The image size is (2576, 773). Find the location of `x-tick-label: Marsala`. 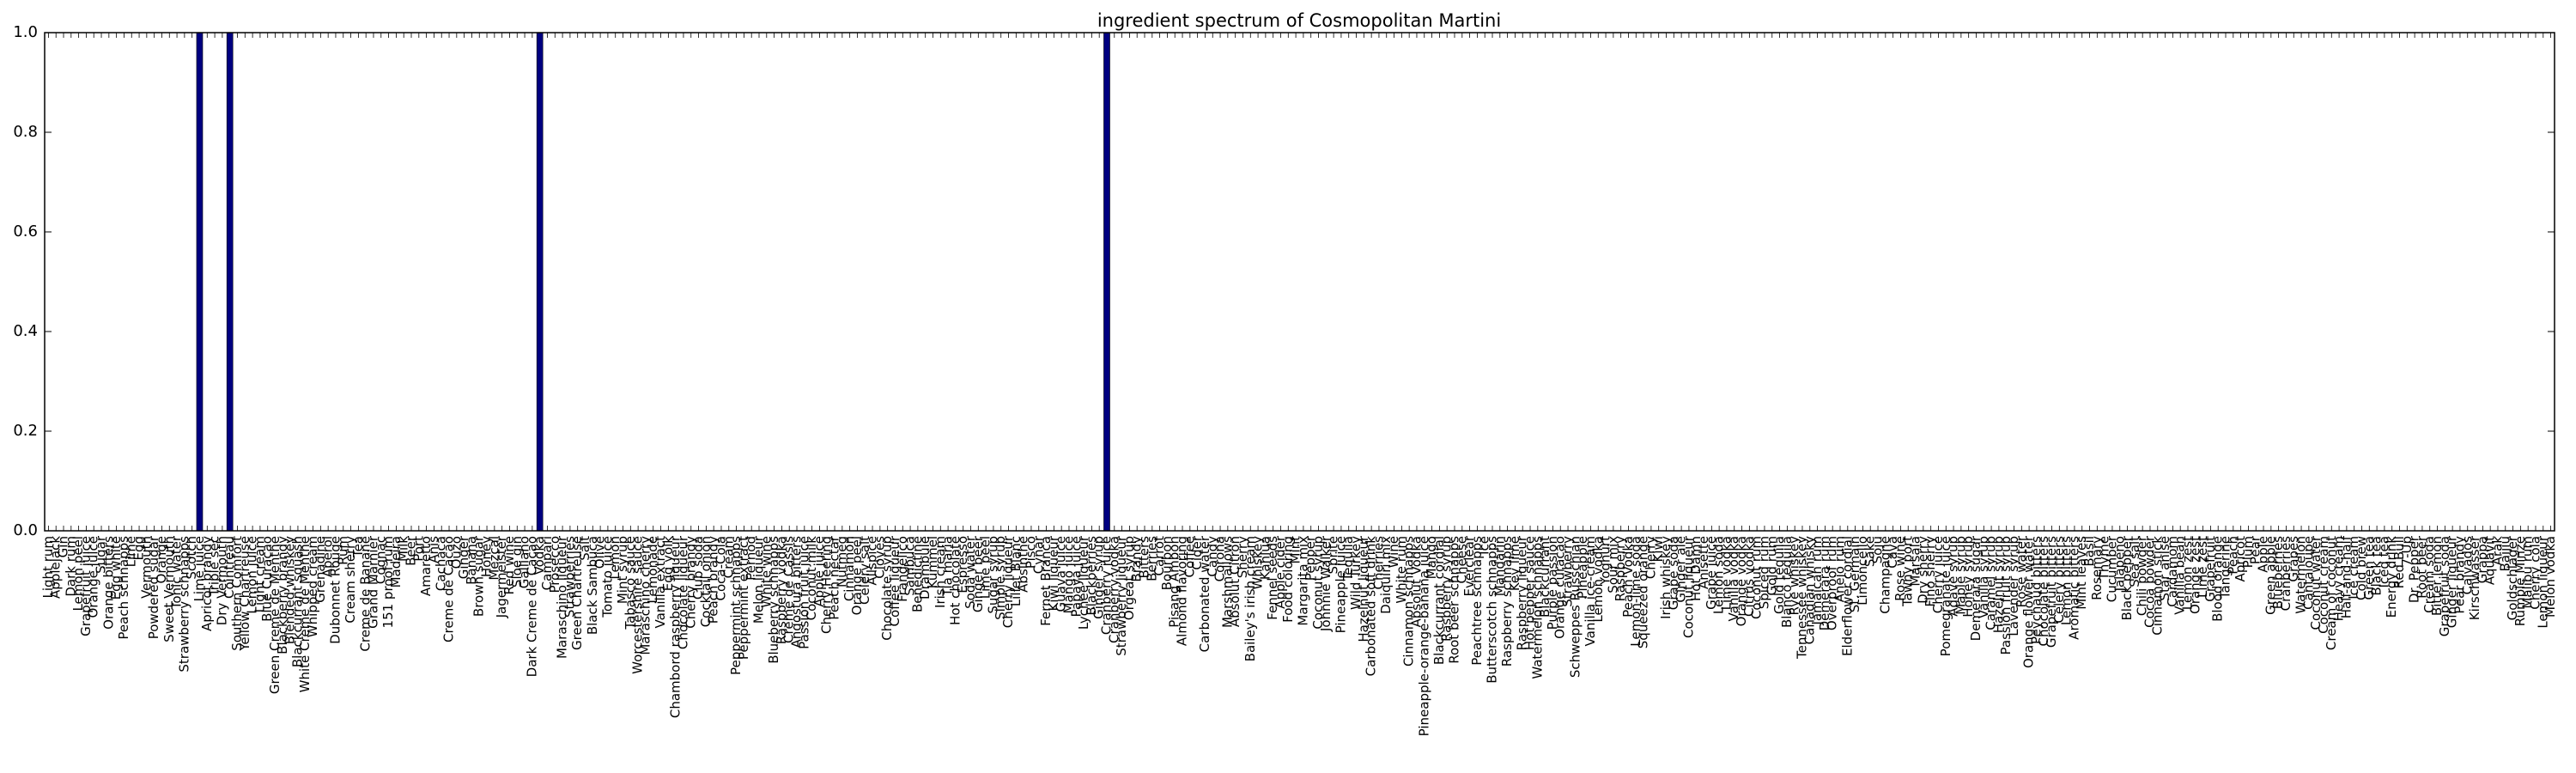

x-tick-label: Marsala is located at coordinates (1916, 561).